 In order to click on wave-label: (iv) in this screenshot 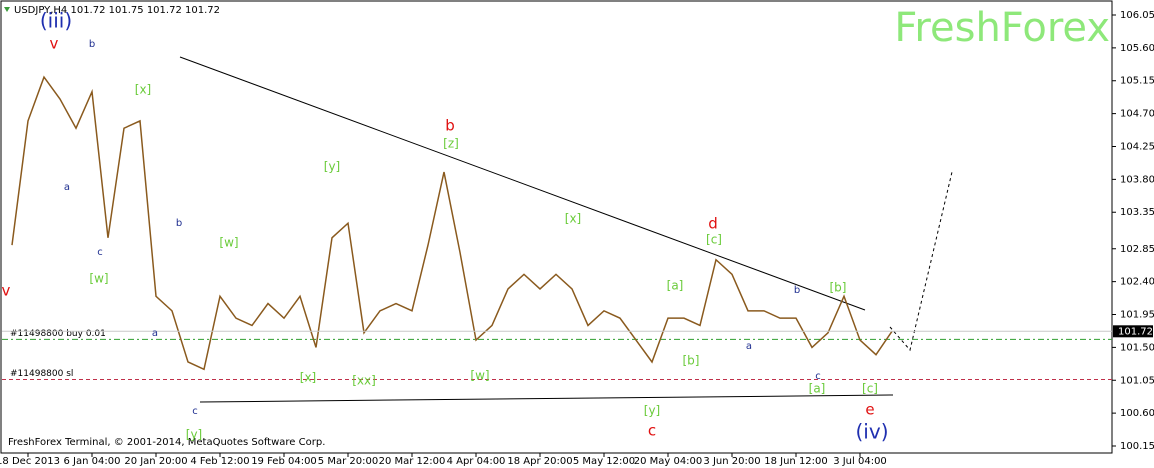, I will do `click(872, 432)`.